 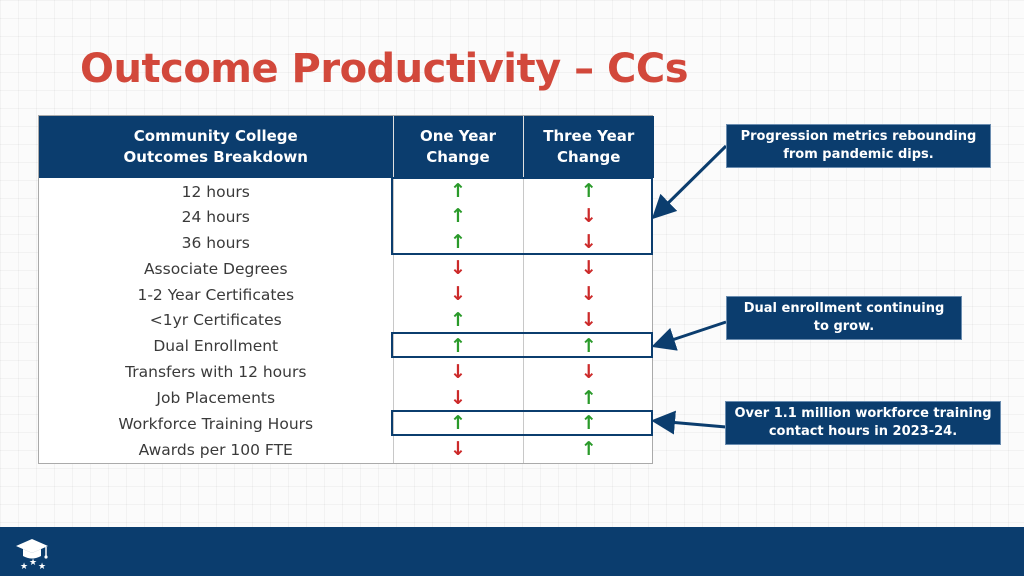 What do you see at coordinates (458, 147) in the screenshot?
I see `header-one-year: One Year Change` at bounding box center [458, 147].